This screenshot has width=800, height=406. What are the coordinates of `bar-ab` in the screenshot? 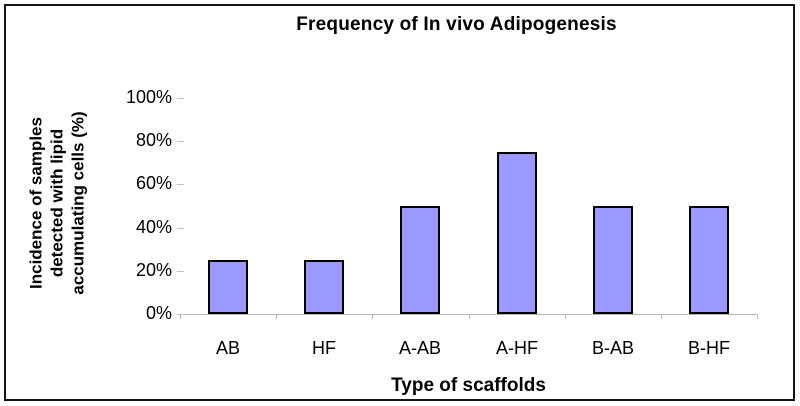 It's located at (228, 287).